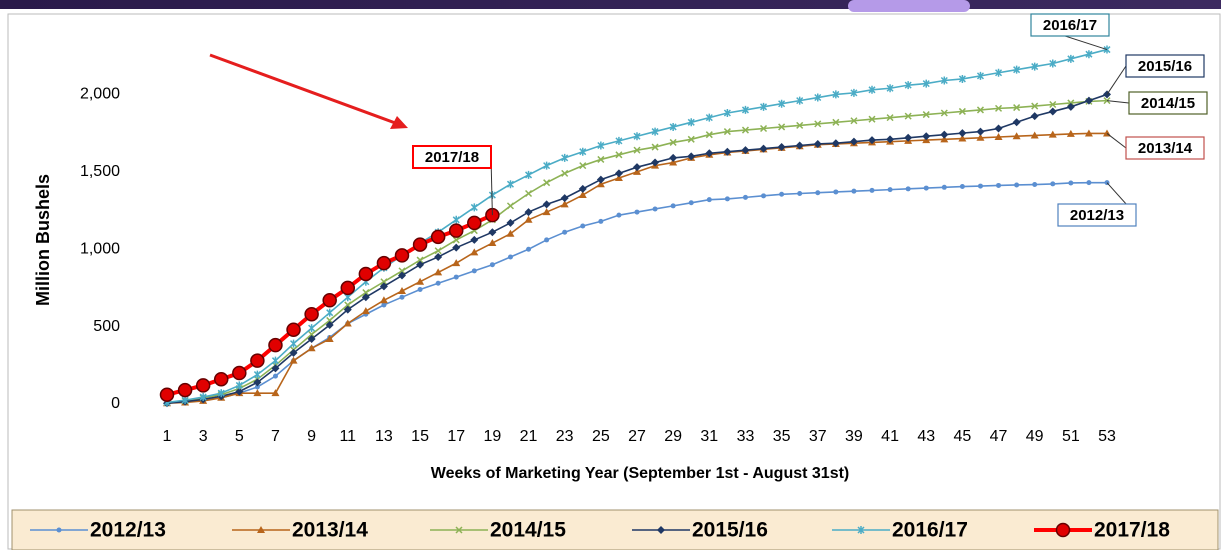 The width and height of the screenshot is (1221, 550). Describe the element at coordinates (275, 436) in the screenshot. I see `x-tick-label: 7` at that location.